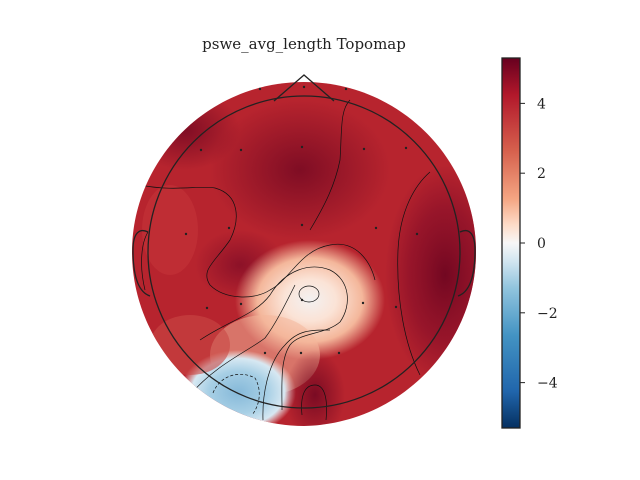  Describe the element at coordinates (511, 243) in the screenshot. I see `colorbar` at that location.